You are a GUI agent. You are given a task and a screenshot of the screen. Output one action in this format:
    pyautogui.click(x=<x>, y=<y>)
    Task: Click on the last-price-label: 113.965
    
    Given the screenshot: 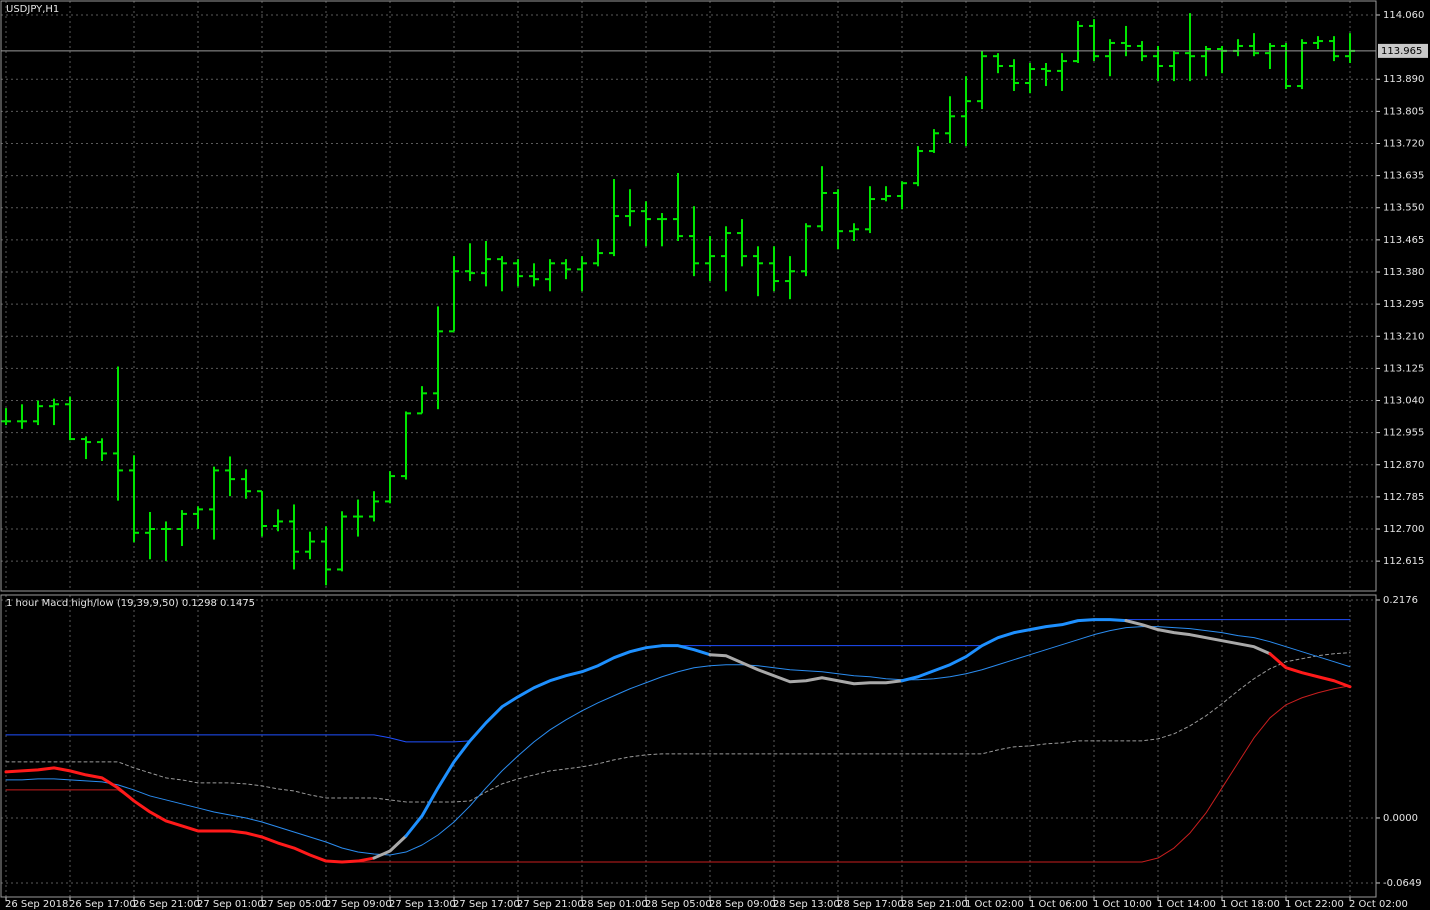 What is the action you would take?
    pyautogui.click(x=1401, y=51)
    